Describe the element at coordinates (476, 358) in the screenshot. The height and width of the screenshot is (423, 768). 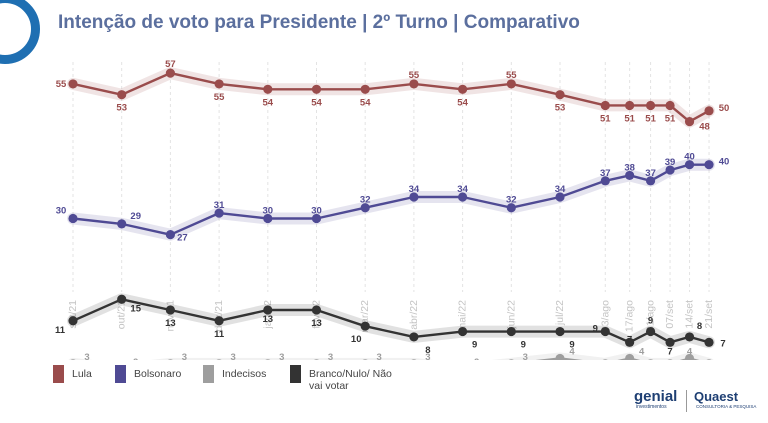
I see `data-label: 2` at that location.